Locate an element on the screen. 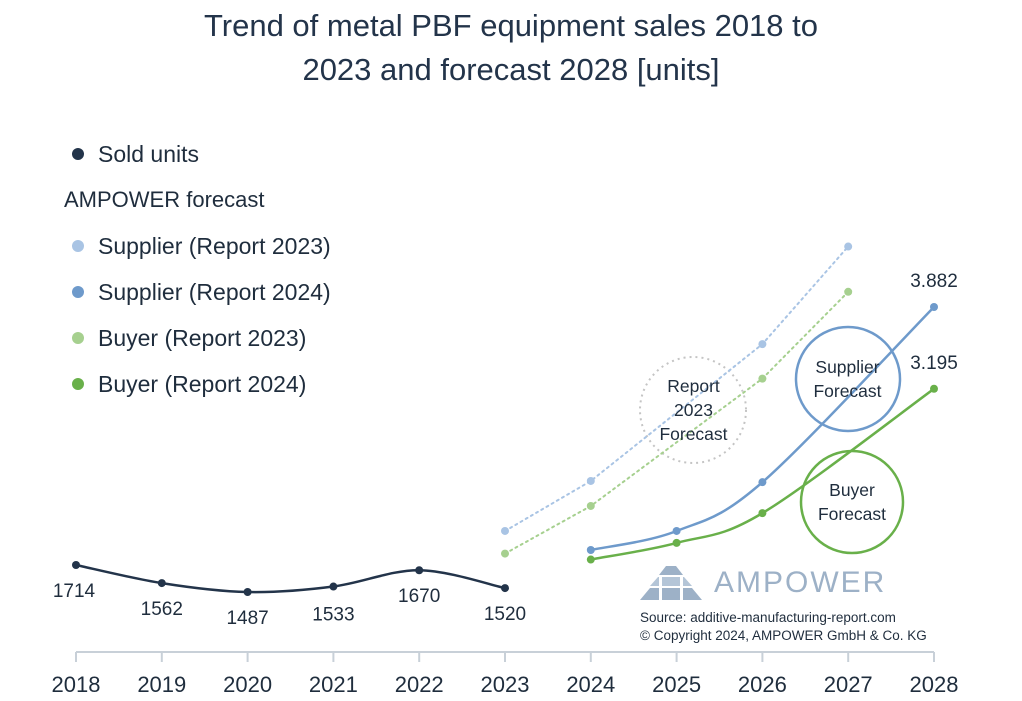 This screenshot has height=701, width=1022. data-point-sold-2020 is located at coordinates (247, 592).